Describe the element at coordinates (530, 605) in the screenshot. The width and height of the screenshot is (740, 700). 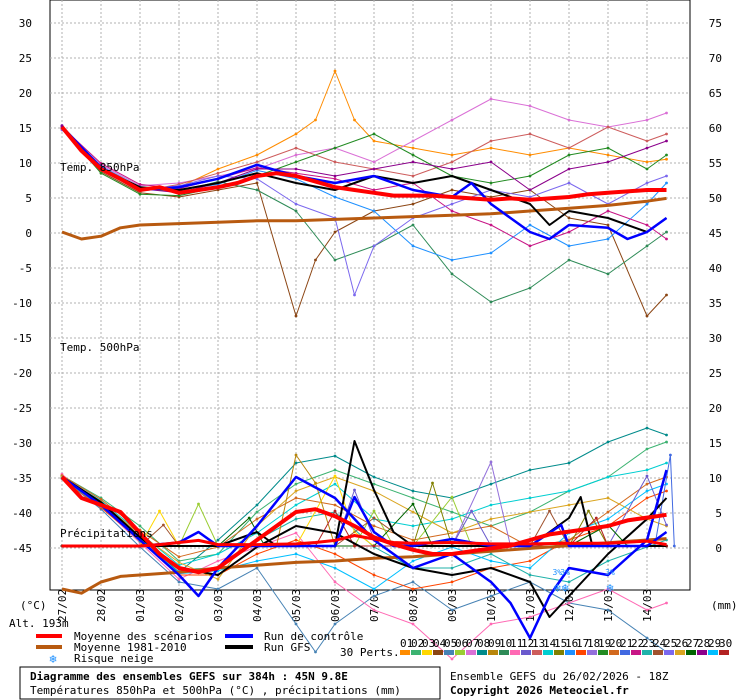
I see `x-date-label: 11/03` at that location.